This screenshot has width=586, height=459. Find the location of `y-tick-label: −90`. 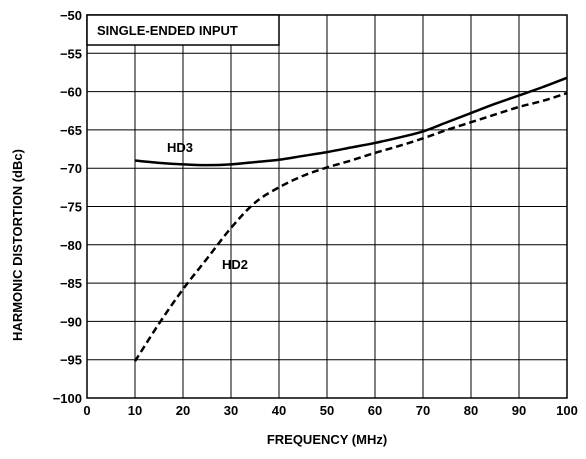

y-tick-label: −90 is located at coordinates (71, 321).